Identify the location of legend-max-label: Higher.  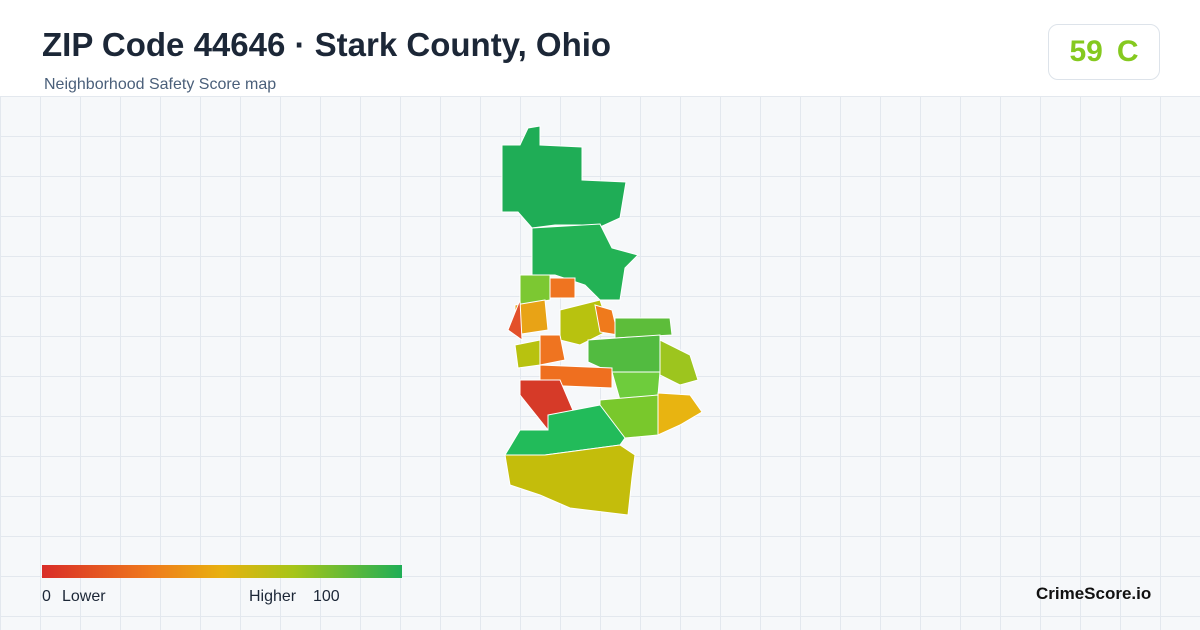
(273, 596).